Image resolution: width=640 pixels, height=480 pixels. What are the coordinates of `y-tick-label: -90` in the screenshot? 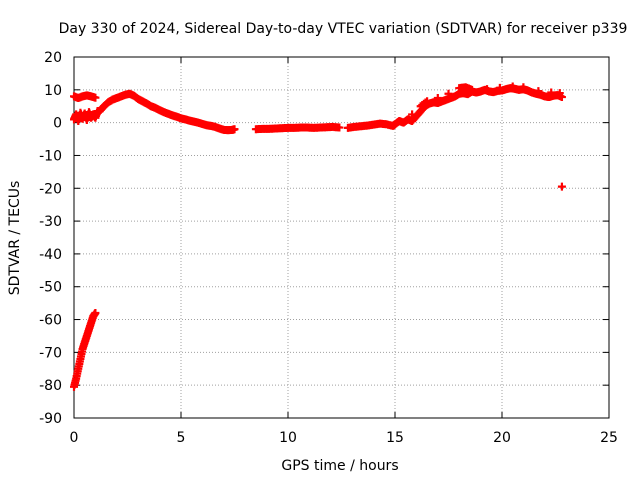 It's located at (50, 419).